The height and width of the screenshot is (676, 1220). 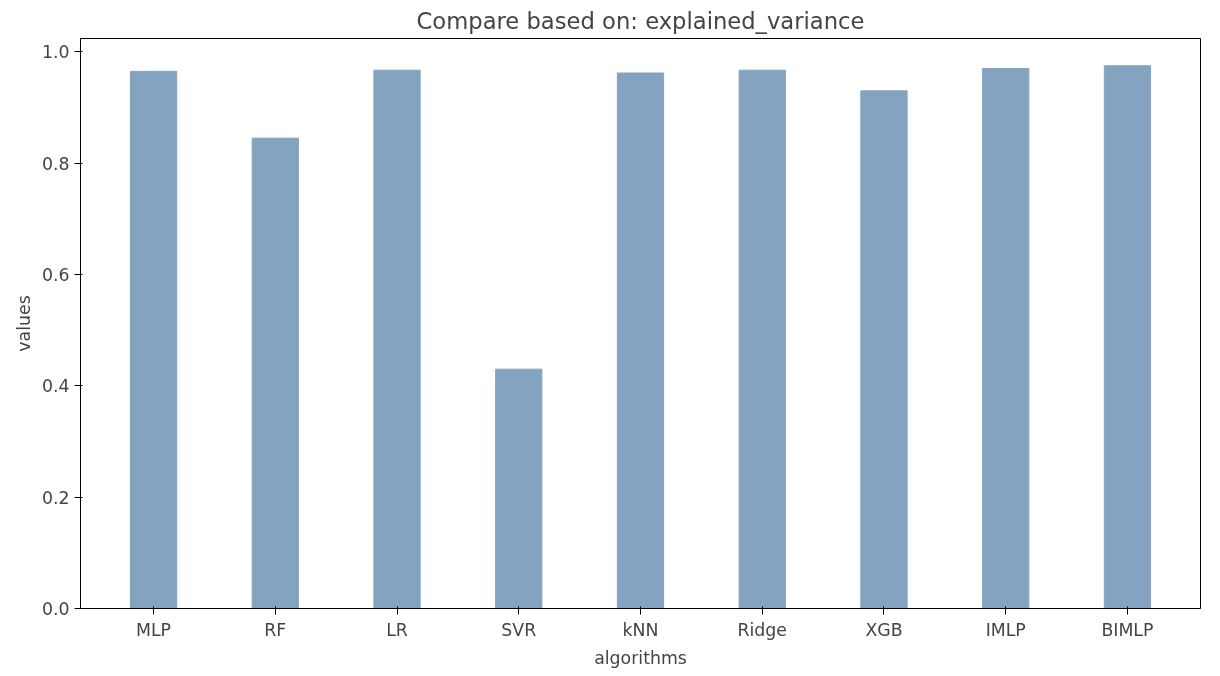 I want to click on x-tick-label: Ridge, so click(x=762, y=629).